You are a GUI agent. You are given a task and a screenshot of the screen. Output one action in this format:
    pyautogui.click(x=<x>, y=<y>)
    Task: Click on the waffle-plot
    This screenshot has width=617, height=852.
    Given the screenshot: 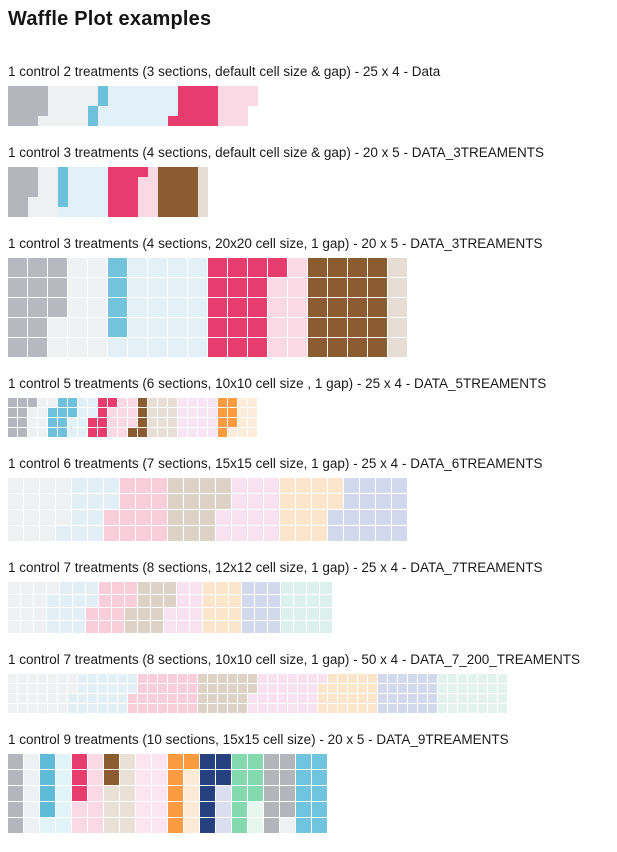 What is the action you would take?
    pyautogui.click(x=133, y=106)
    